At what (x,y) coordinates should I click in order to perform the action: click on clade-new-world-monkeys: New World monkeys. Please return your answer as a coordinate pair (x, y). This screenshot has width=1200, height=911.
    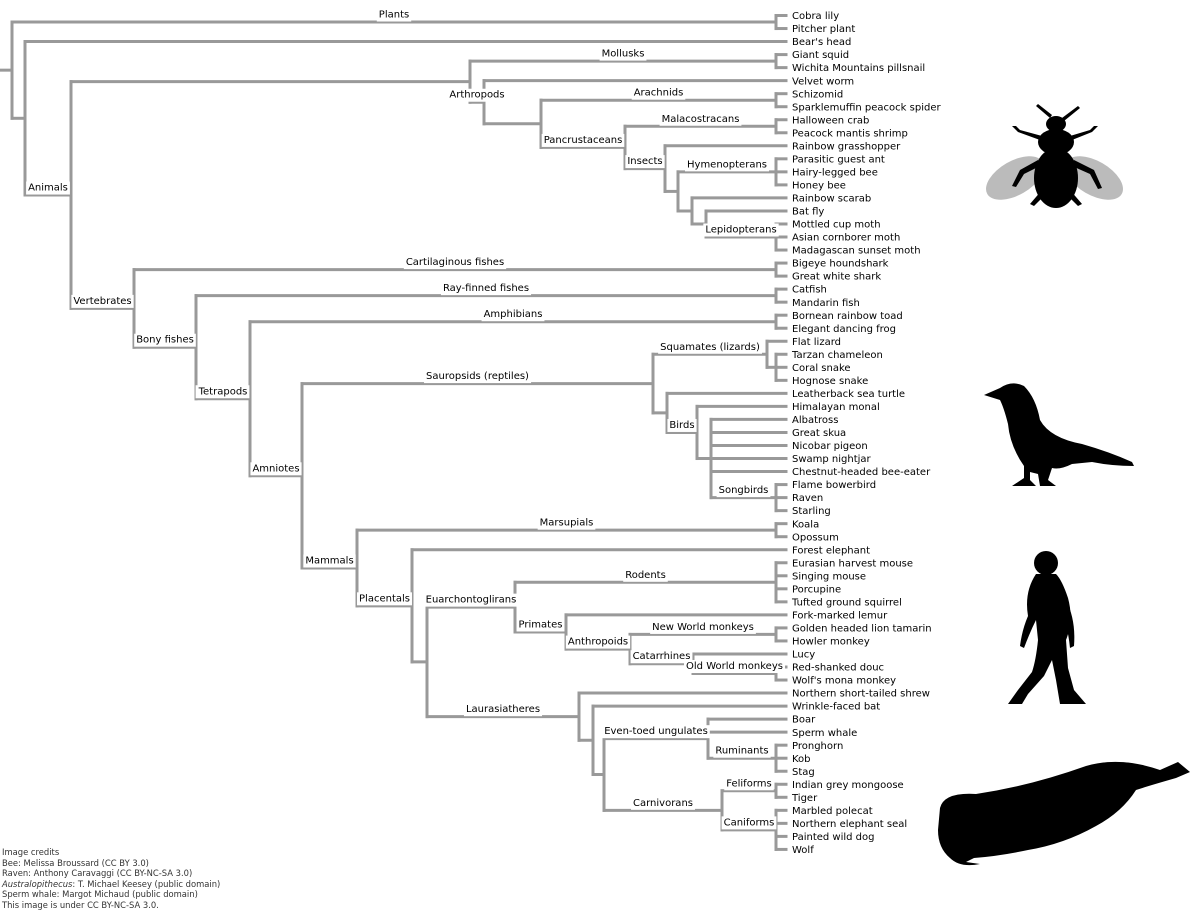
    Looking at the image, I should click on (703, 627).